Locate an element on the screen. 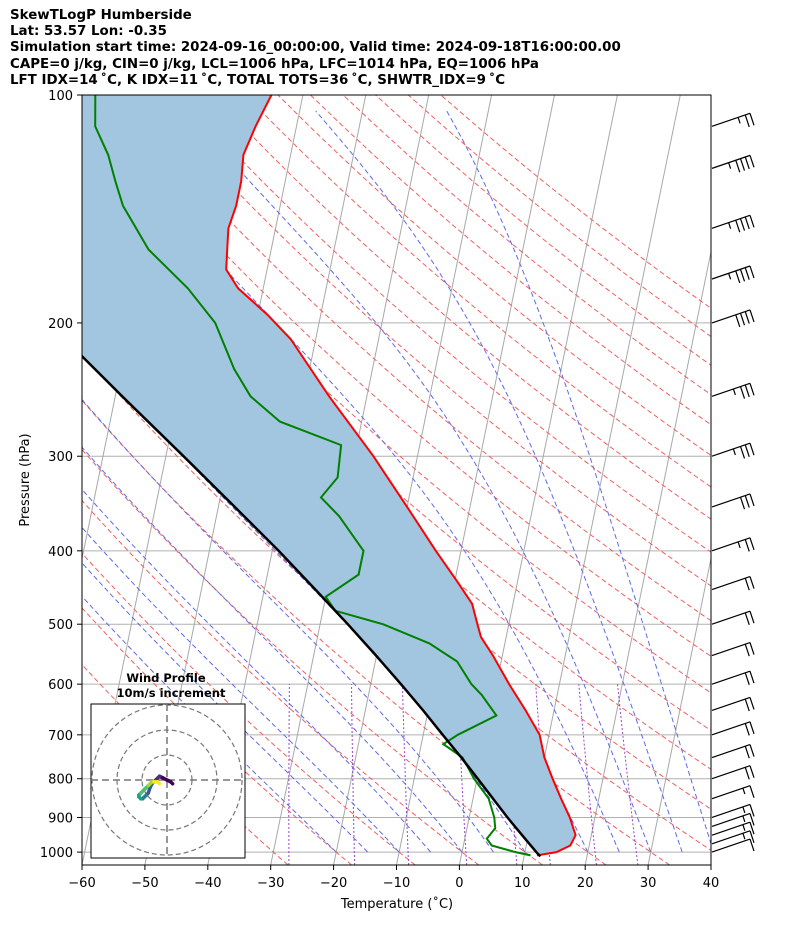 The width and height of the screenshot is (794, 937). dry-adiabat-line is located at coordinates (526, 245).